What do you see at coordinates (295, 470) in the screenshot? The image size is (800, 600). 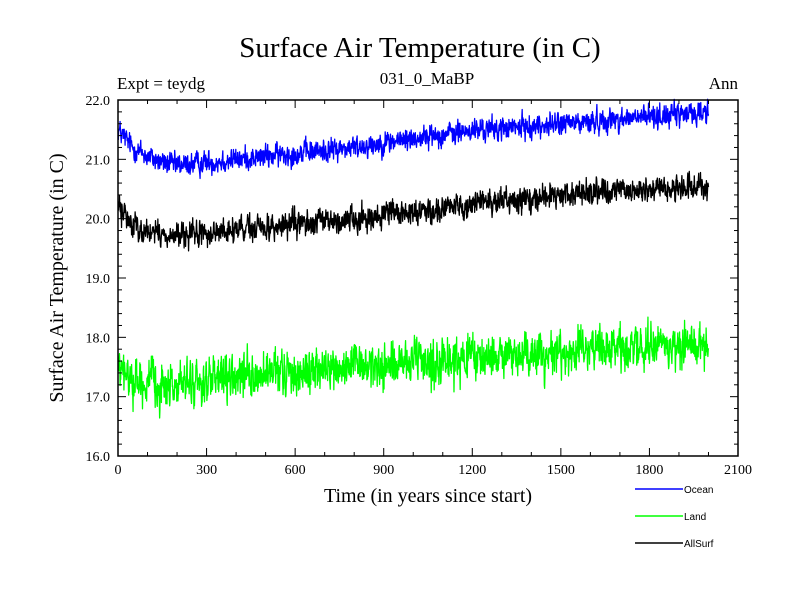 I see `x-tick-label: 600` at bounding box center [295, 470].